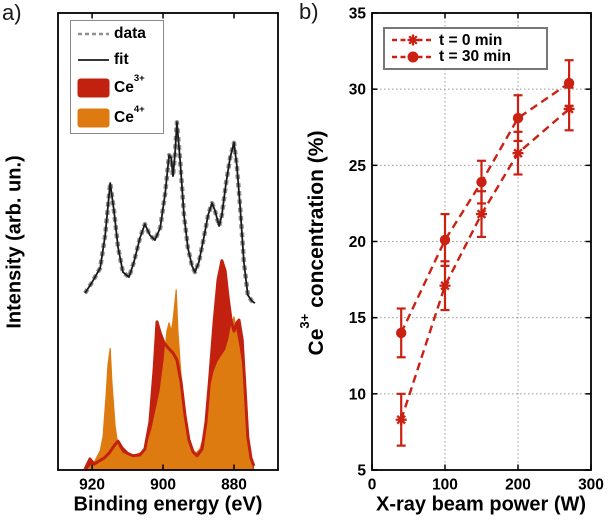 This screenshot has height=526, width=608. I want to click on legend-entry-t0: t = 0 min, so click(465, 40).